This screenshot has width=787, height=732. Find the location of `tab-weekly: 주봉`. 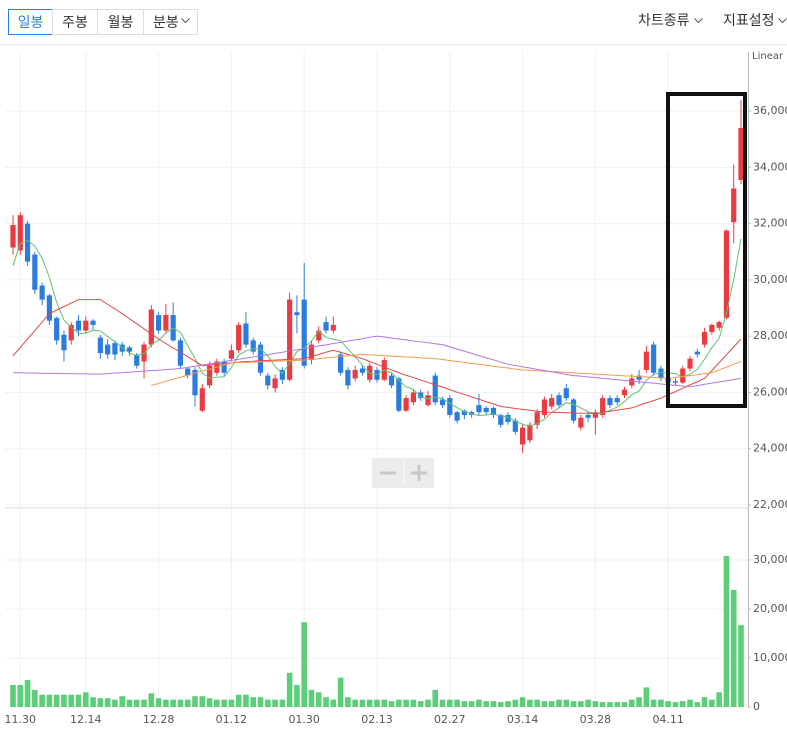

tab-weekly: 주봉 is located at coordinates (75, 22).